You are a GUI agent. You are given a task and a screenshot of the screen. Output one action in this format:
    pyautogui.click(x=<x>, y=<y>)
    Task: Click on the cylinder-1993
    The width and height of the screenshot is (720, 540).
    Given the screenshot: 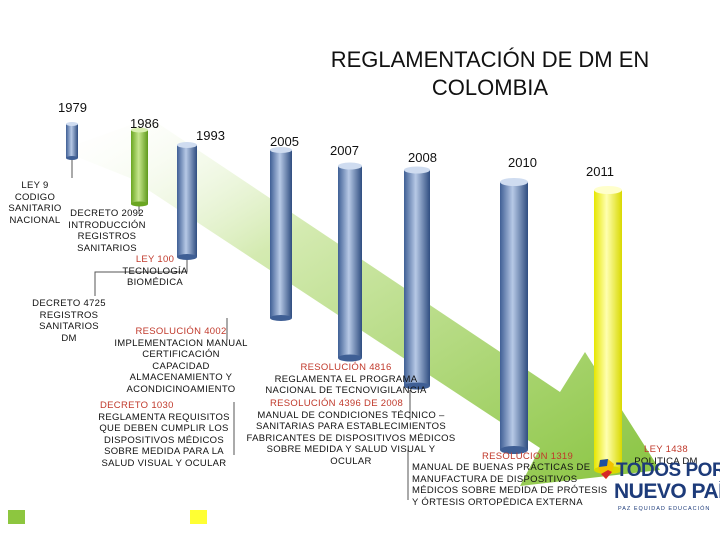 What is the action you would take?
    pyautogui.click(x=187, y=201)
    